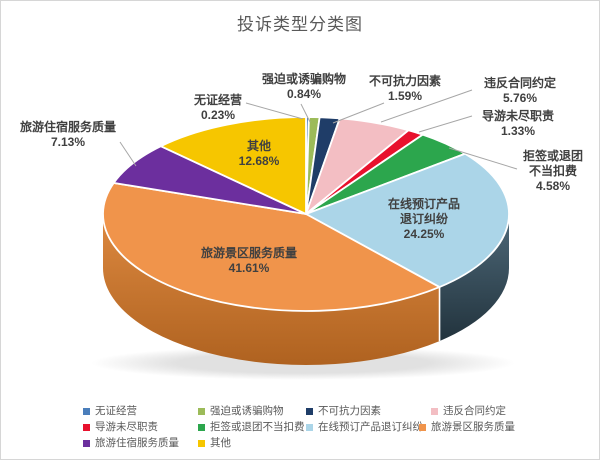  I want to click on legend-item-8: 旅游住宿服务质量, so click(131, 443).